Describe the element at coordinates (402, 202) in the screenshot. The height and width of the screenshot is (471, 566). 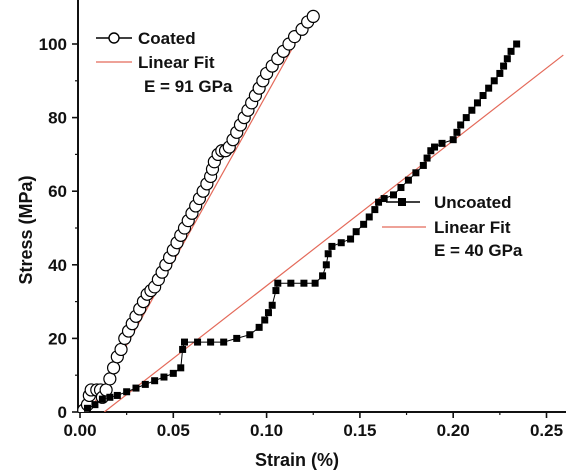
I see `legend-uncoated-marker` at that location.